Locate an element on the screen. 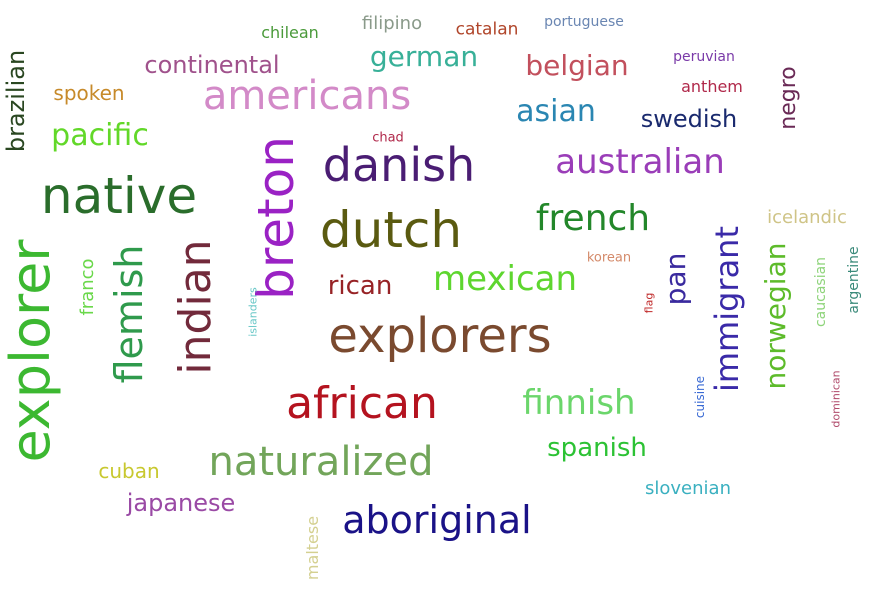 Image resolution: width=882 pixels, height=600 pixels. word-islanders: islanders is located at coordinates (253, 312).